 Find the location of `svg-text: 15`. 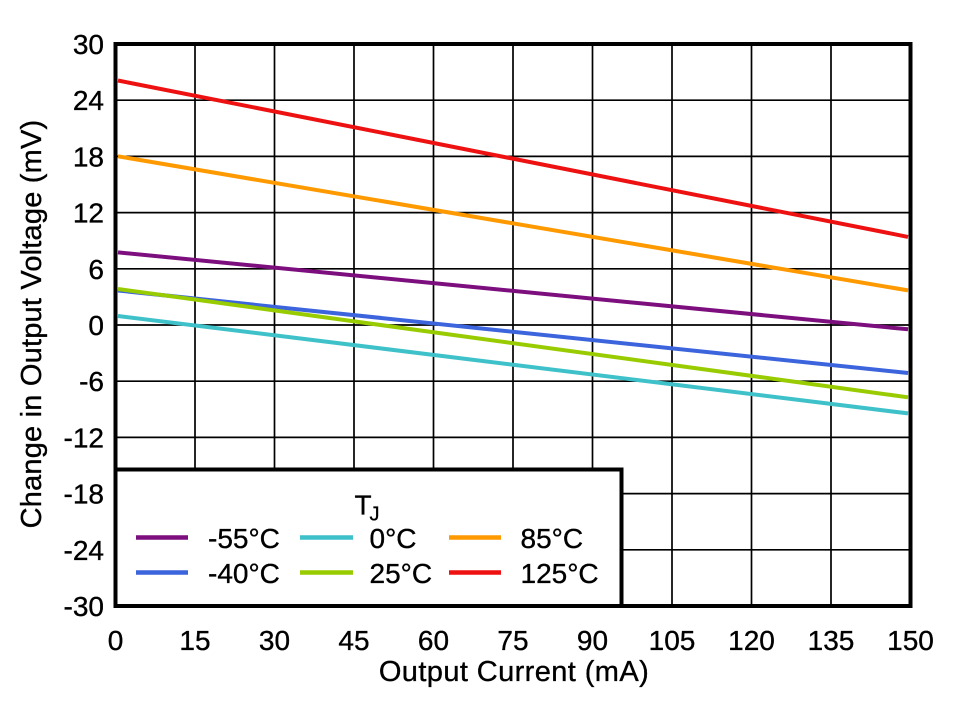

svg-text: 15 is located at coordinates (194, 640).